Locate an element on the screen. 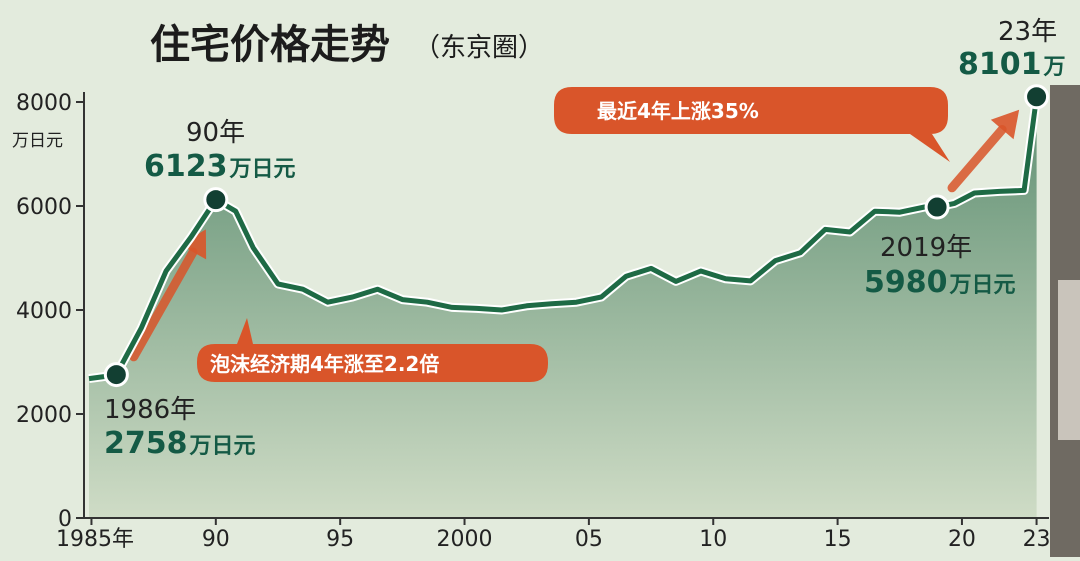  y-tick-label: 6000 is located at coordinates (44, 207).